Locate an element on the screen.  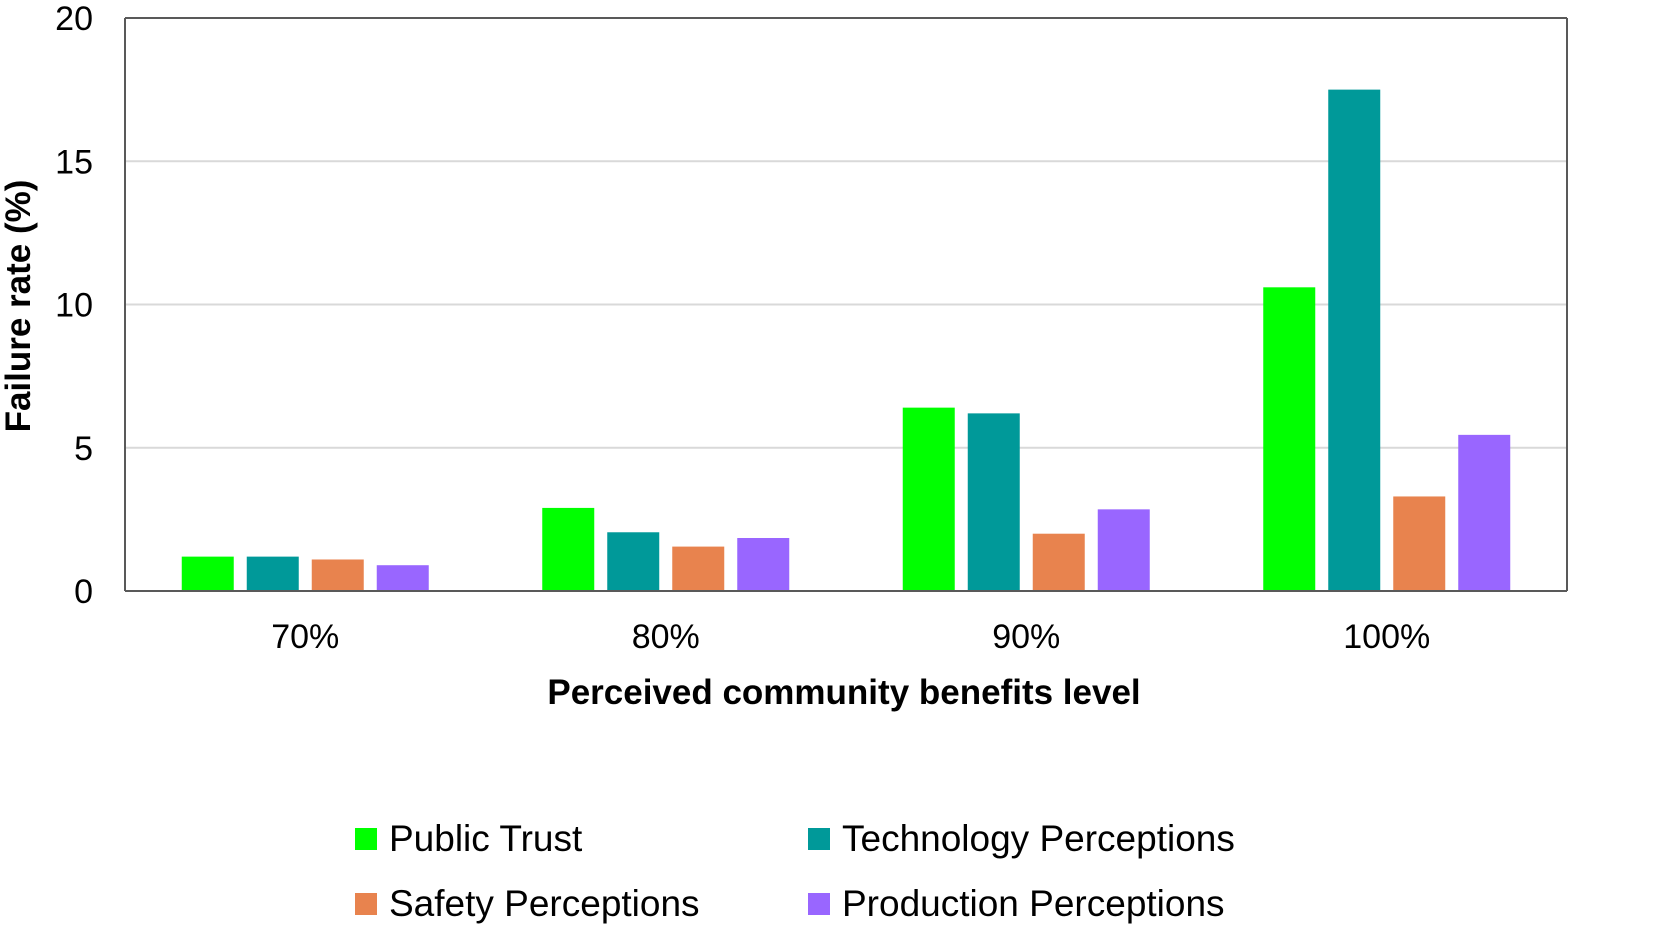
legend-item-safety-perceptions: Safety Perceptions is located at coordinates (527, 904).